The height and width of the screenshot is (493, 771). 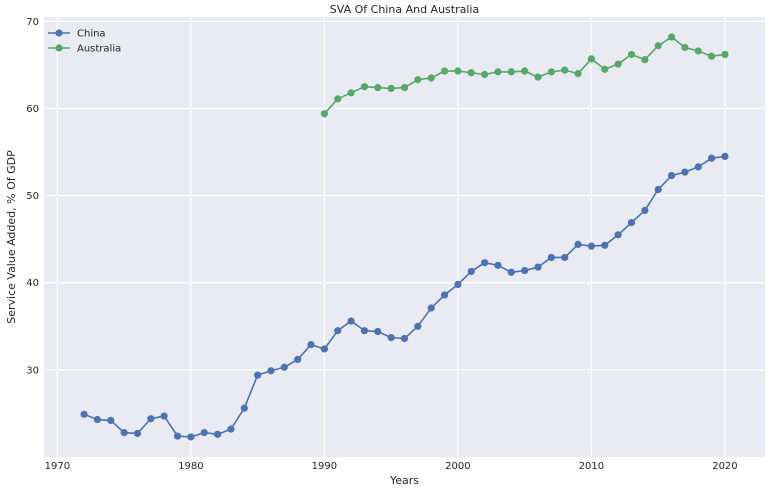 I want to click on legend-item-australia: Australia, so click(x=84, y=49).